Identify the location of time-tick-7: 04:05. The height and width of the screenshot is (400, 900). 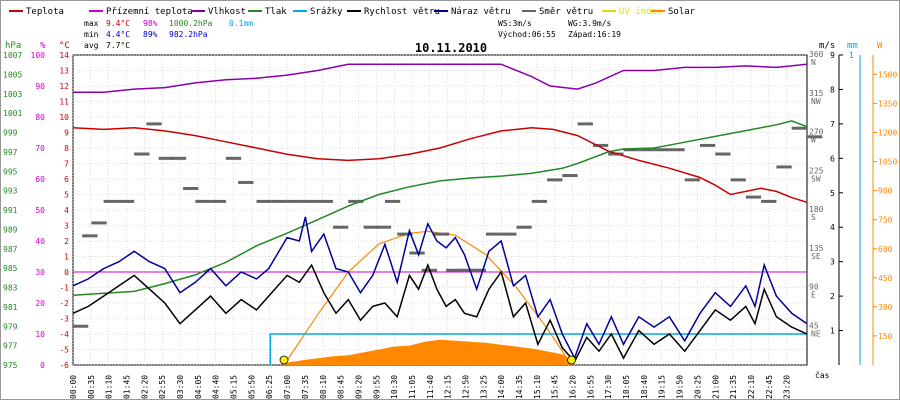
(198, 387).